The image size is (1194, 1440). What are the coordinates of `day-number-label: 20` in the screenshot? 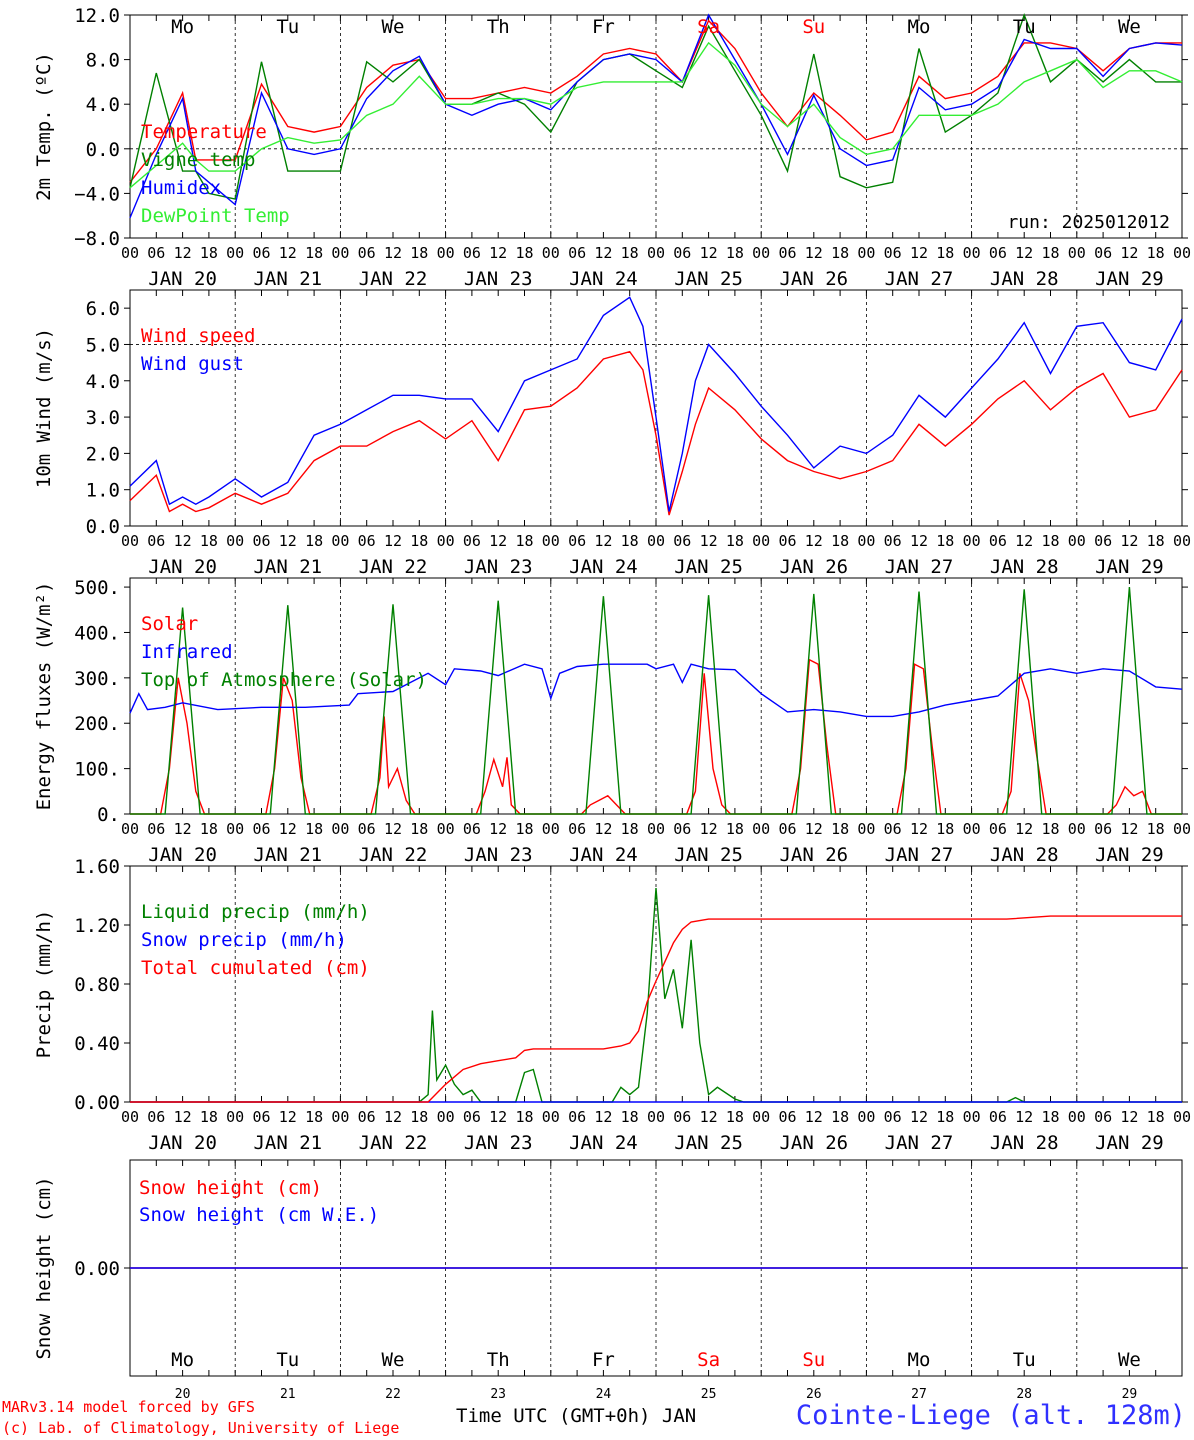 It's located at (183, 1394).